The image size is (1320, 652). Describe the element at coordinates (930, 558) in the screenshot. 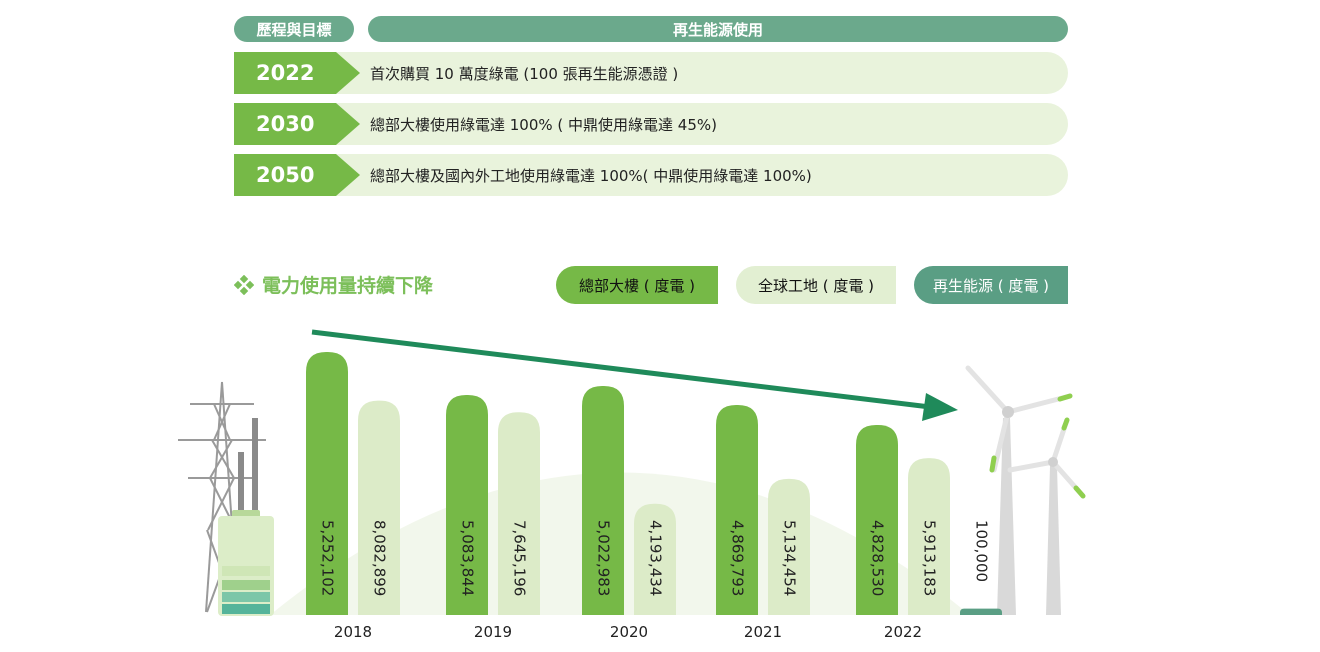

I see `bar-value-label: 5,913,183` at that location.